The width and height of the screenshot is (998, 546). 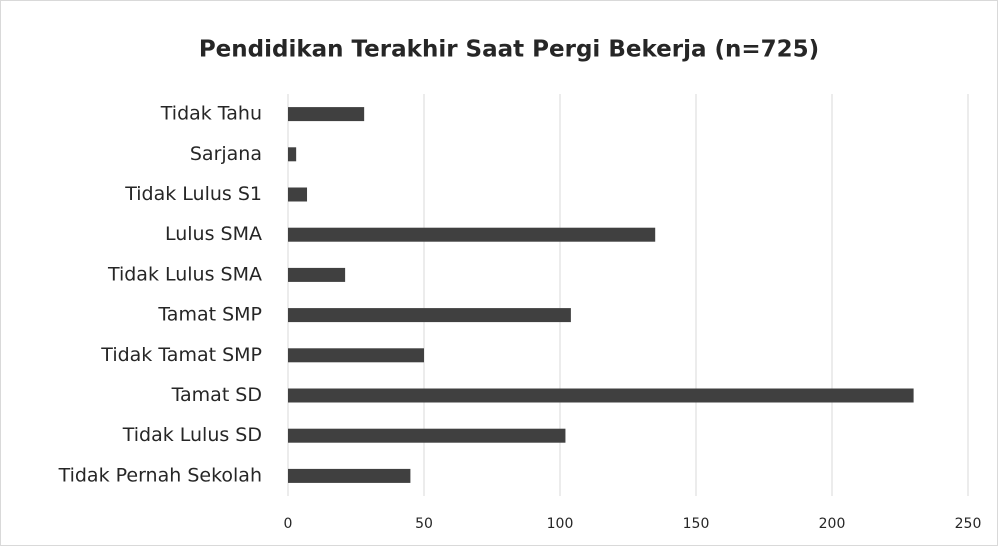 I want to click on y-tick-label: Tidak Pernah Sekolah, so click(x=160, y=475).